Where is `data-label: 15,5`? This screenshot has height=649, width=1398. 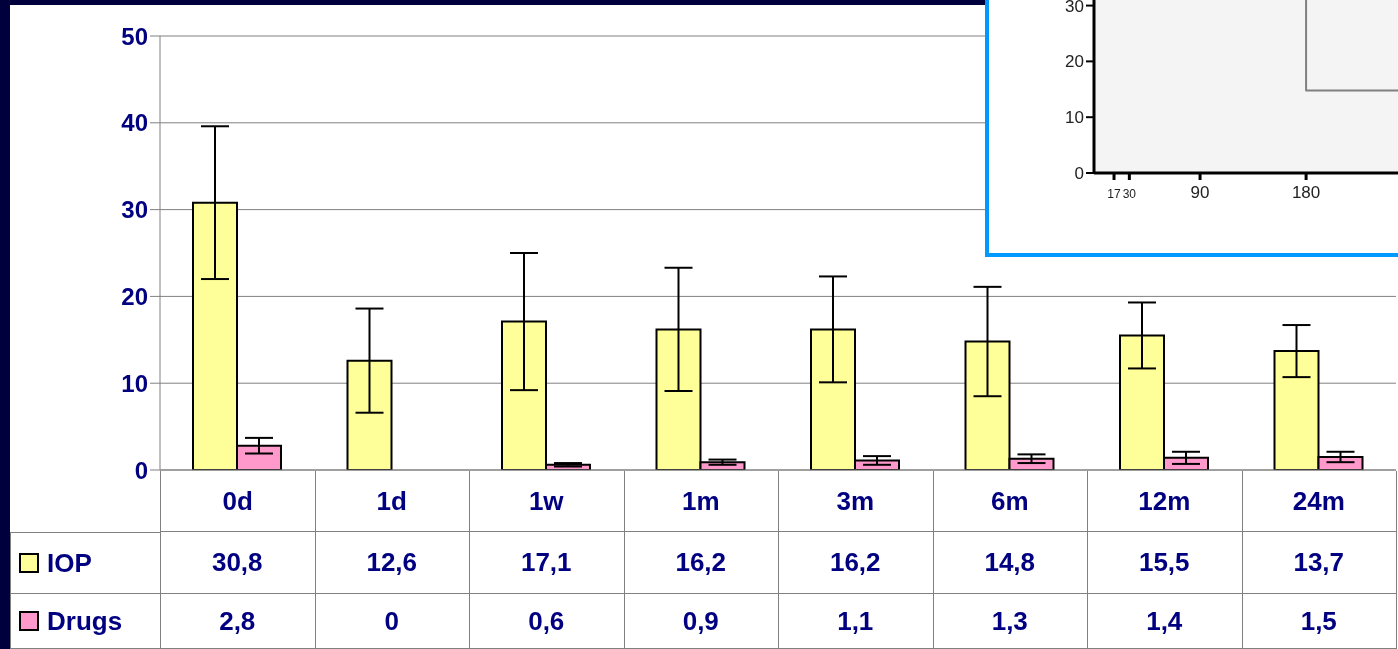
data-label: 15,5 is located at coordinates (1165, 563).